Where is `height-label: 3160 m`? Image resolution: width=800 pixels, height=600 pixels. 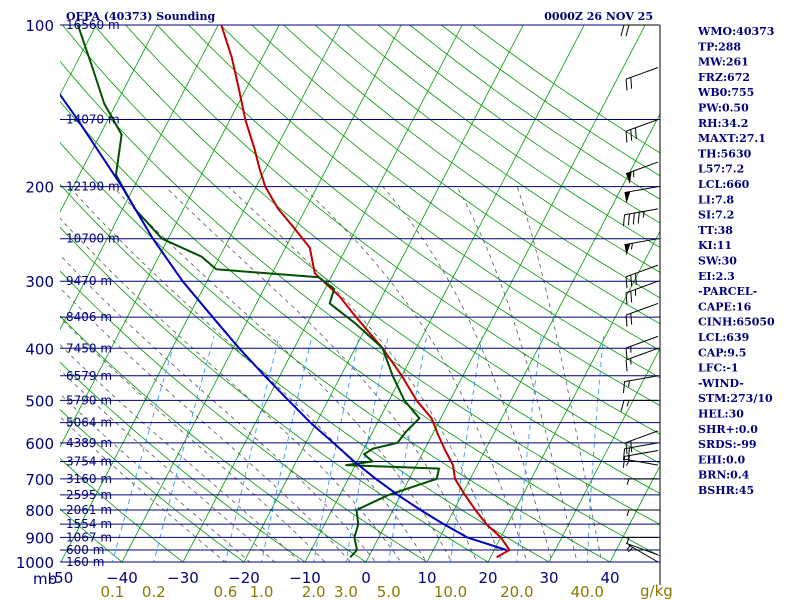 height-label: 3160 m is located at coordinates (89, 479).